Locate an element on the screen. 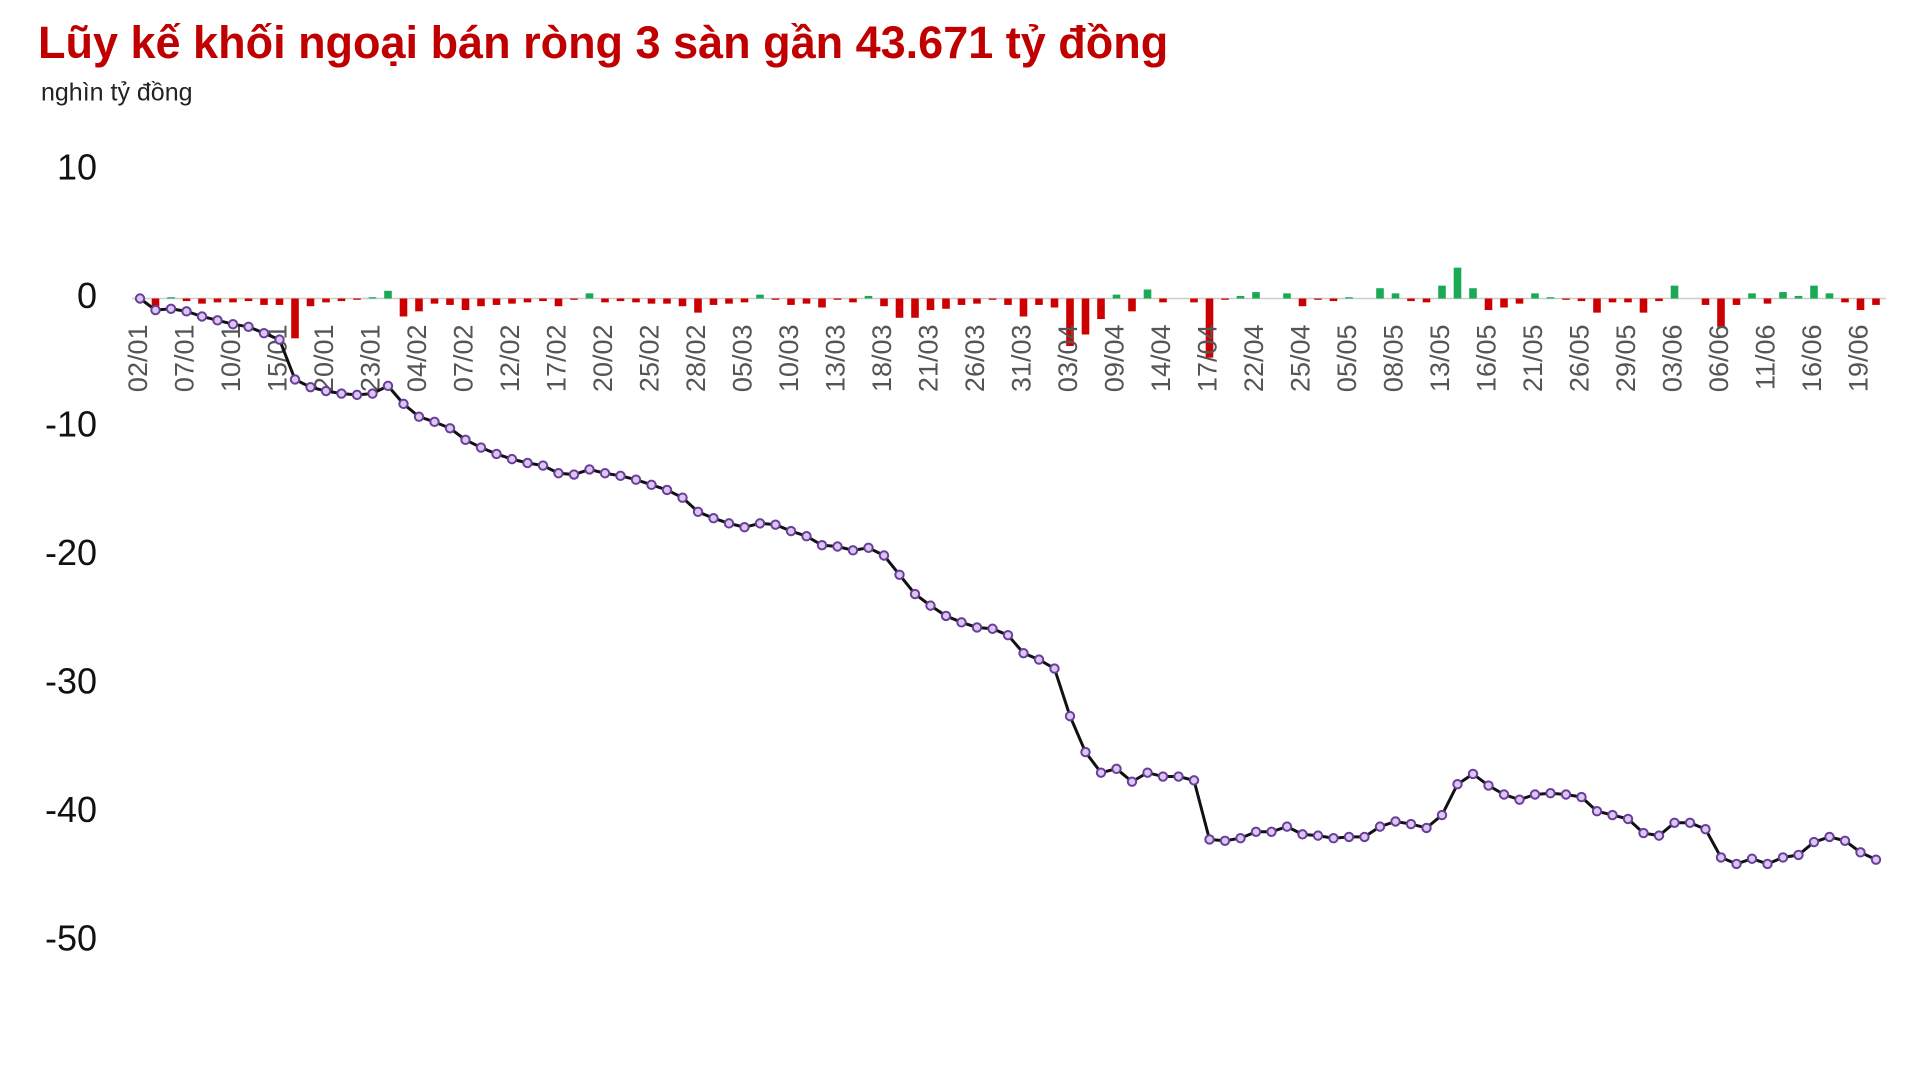 The width and height of the screenshot is (1923, 1088). x-tick-label: 23/01 is located at coordinates (371, 359).